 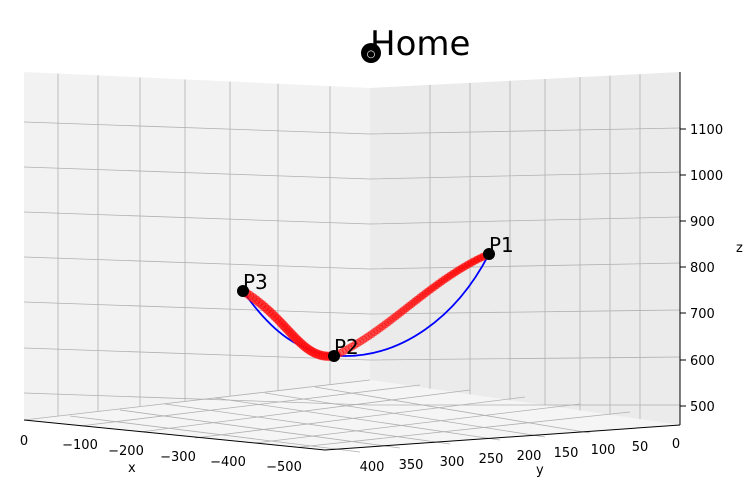 I want to click on y-tick-label: 200, so click(x=529, y=456).